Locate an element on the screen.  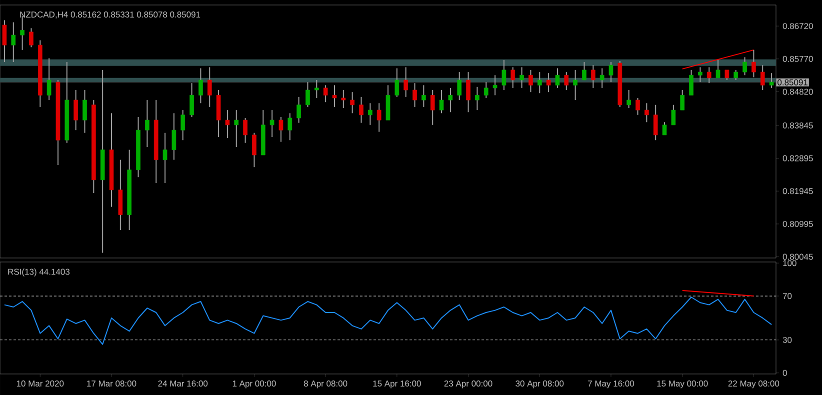
x-tick-label: 30 Apr 08:00 is located at coordinates (540, 384).